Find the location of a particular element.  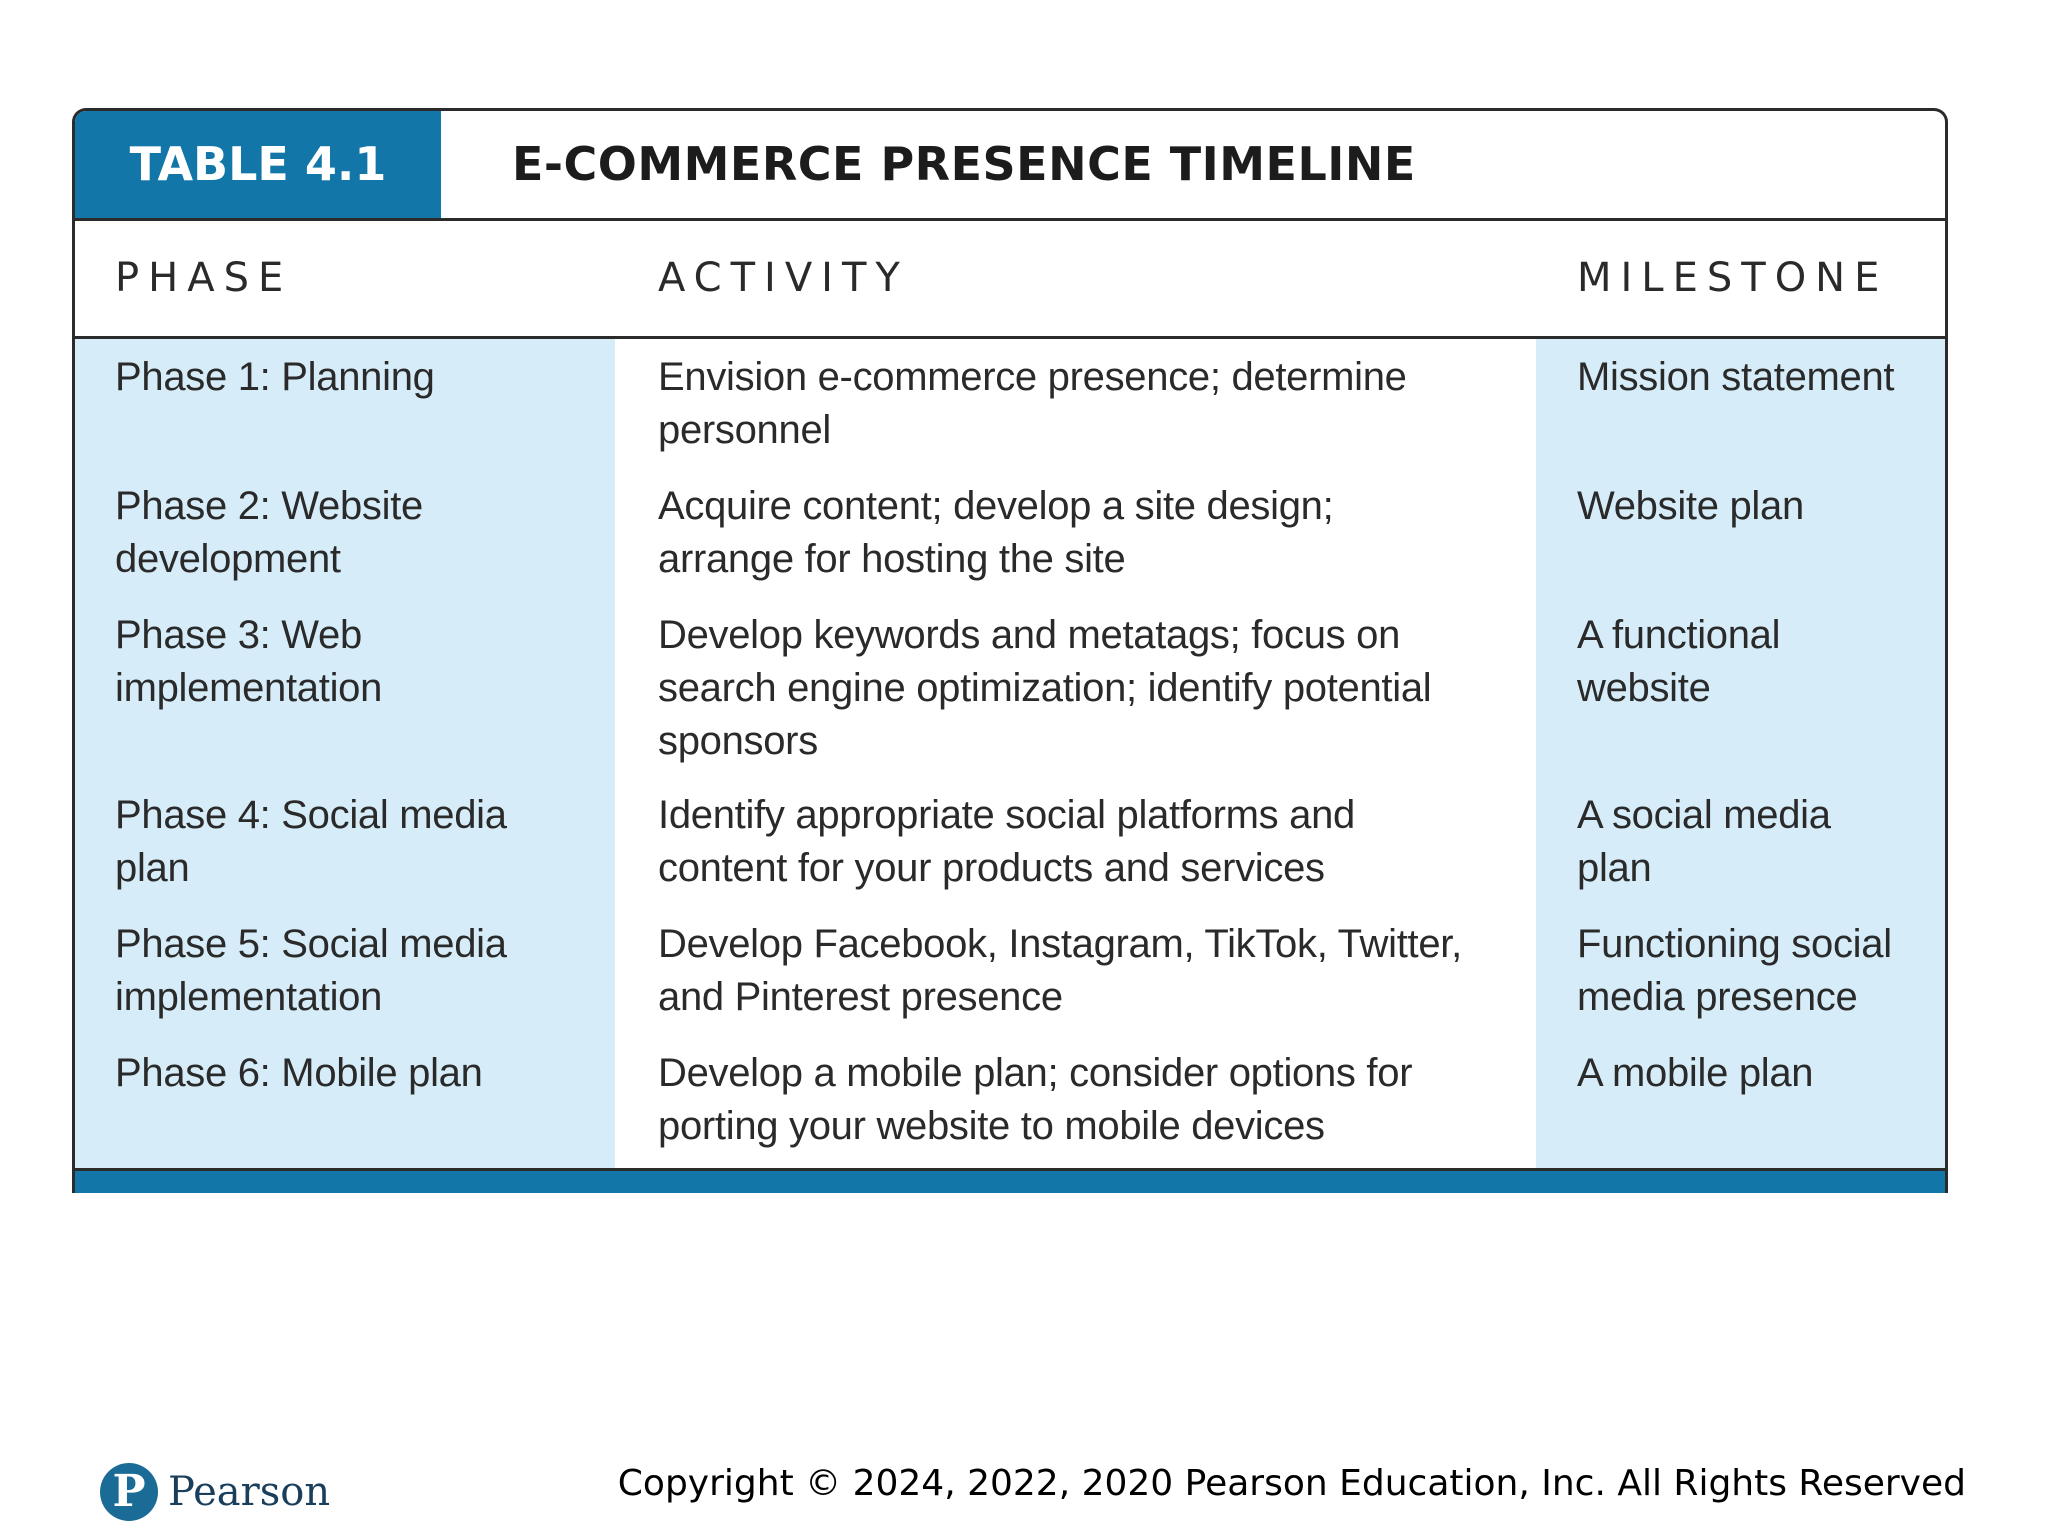

milestone-column-background is located at coordinates (1740, 753).